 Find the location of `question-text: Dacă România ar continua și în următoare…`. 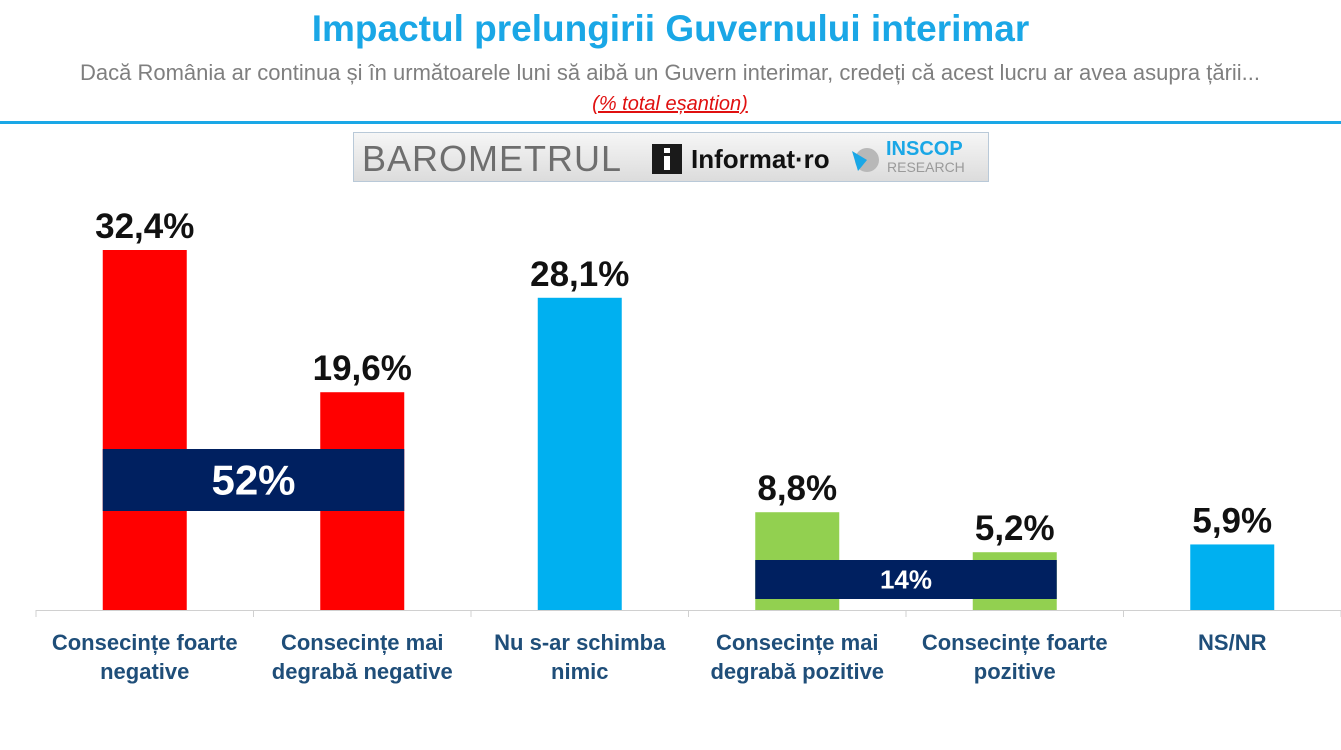

question-text: Dacă România ar continua și în următoare… is located at coordinates (670, 72).